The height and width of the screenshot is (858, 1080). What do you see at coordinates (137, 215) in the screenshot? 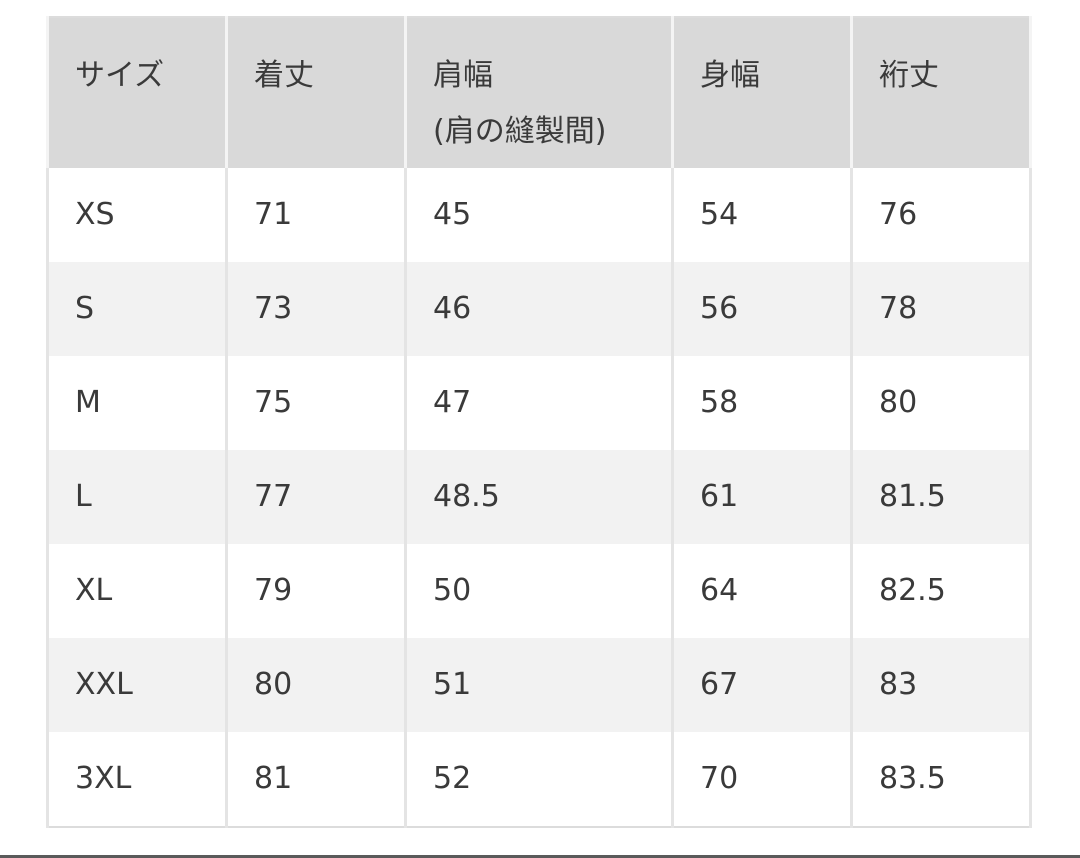
I see `table-cell: XS` at bounding box center [137, 215].